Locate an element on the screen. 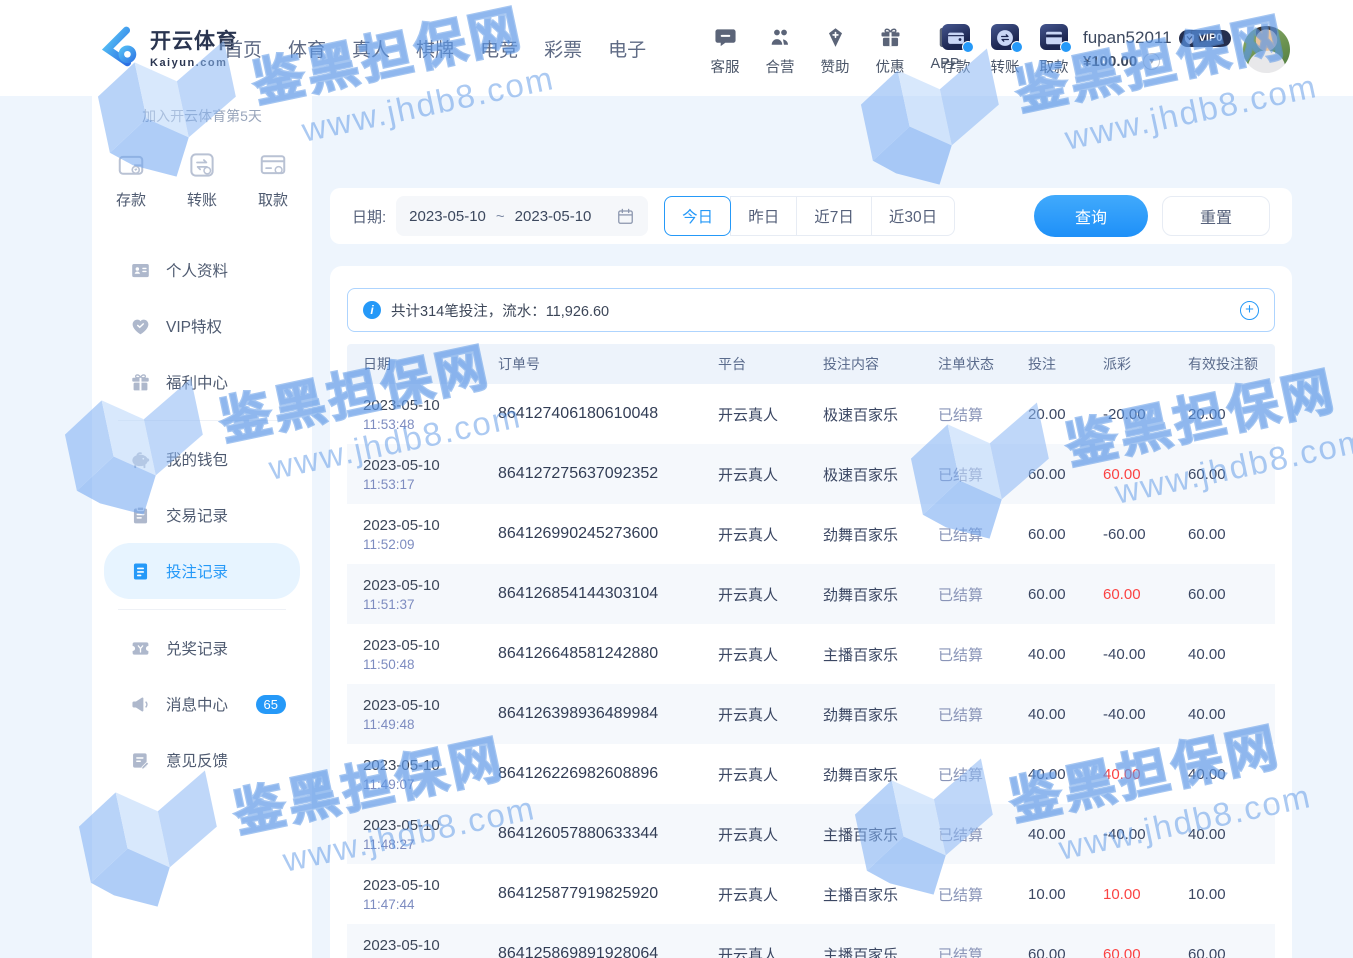 This screenshot has height=958, width=1353. header-withdraw-label: 取款 is located at coordinates (1054, 68).